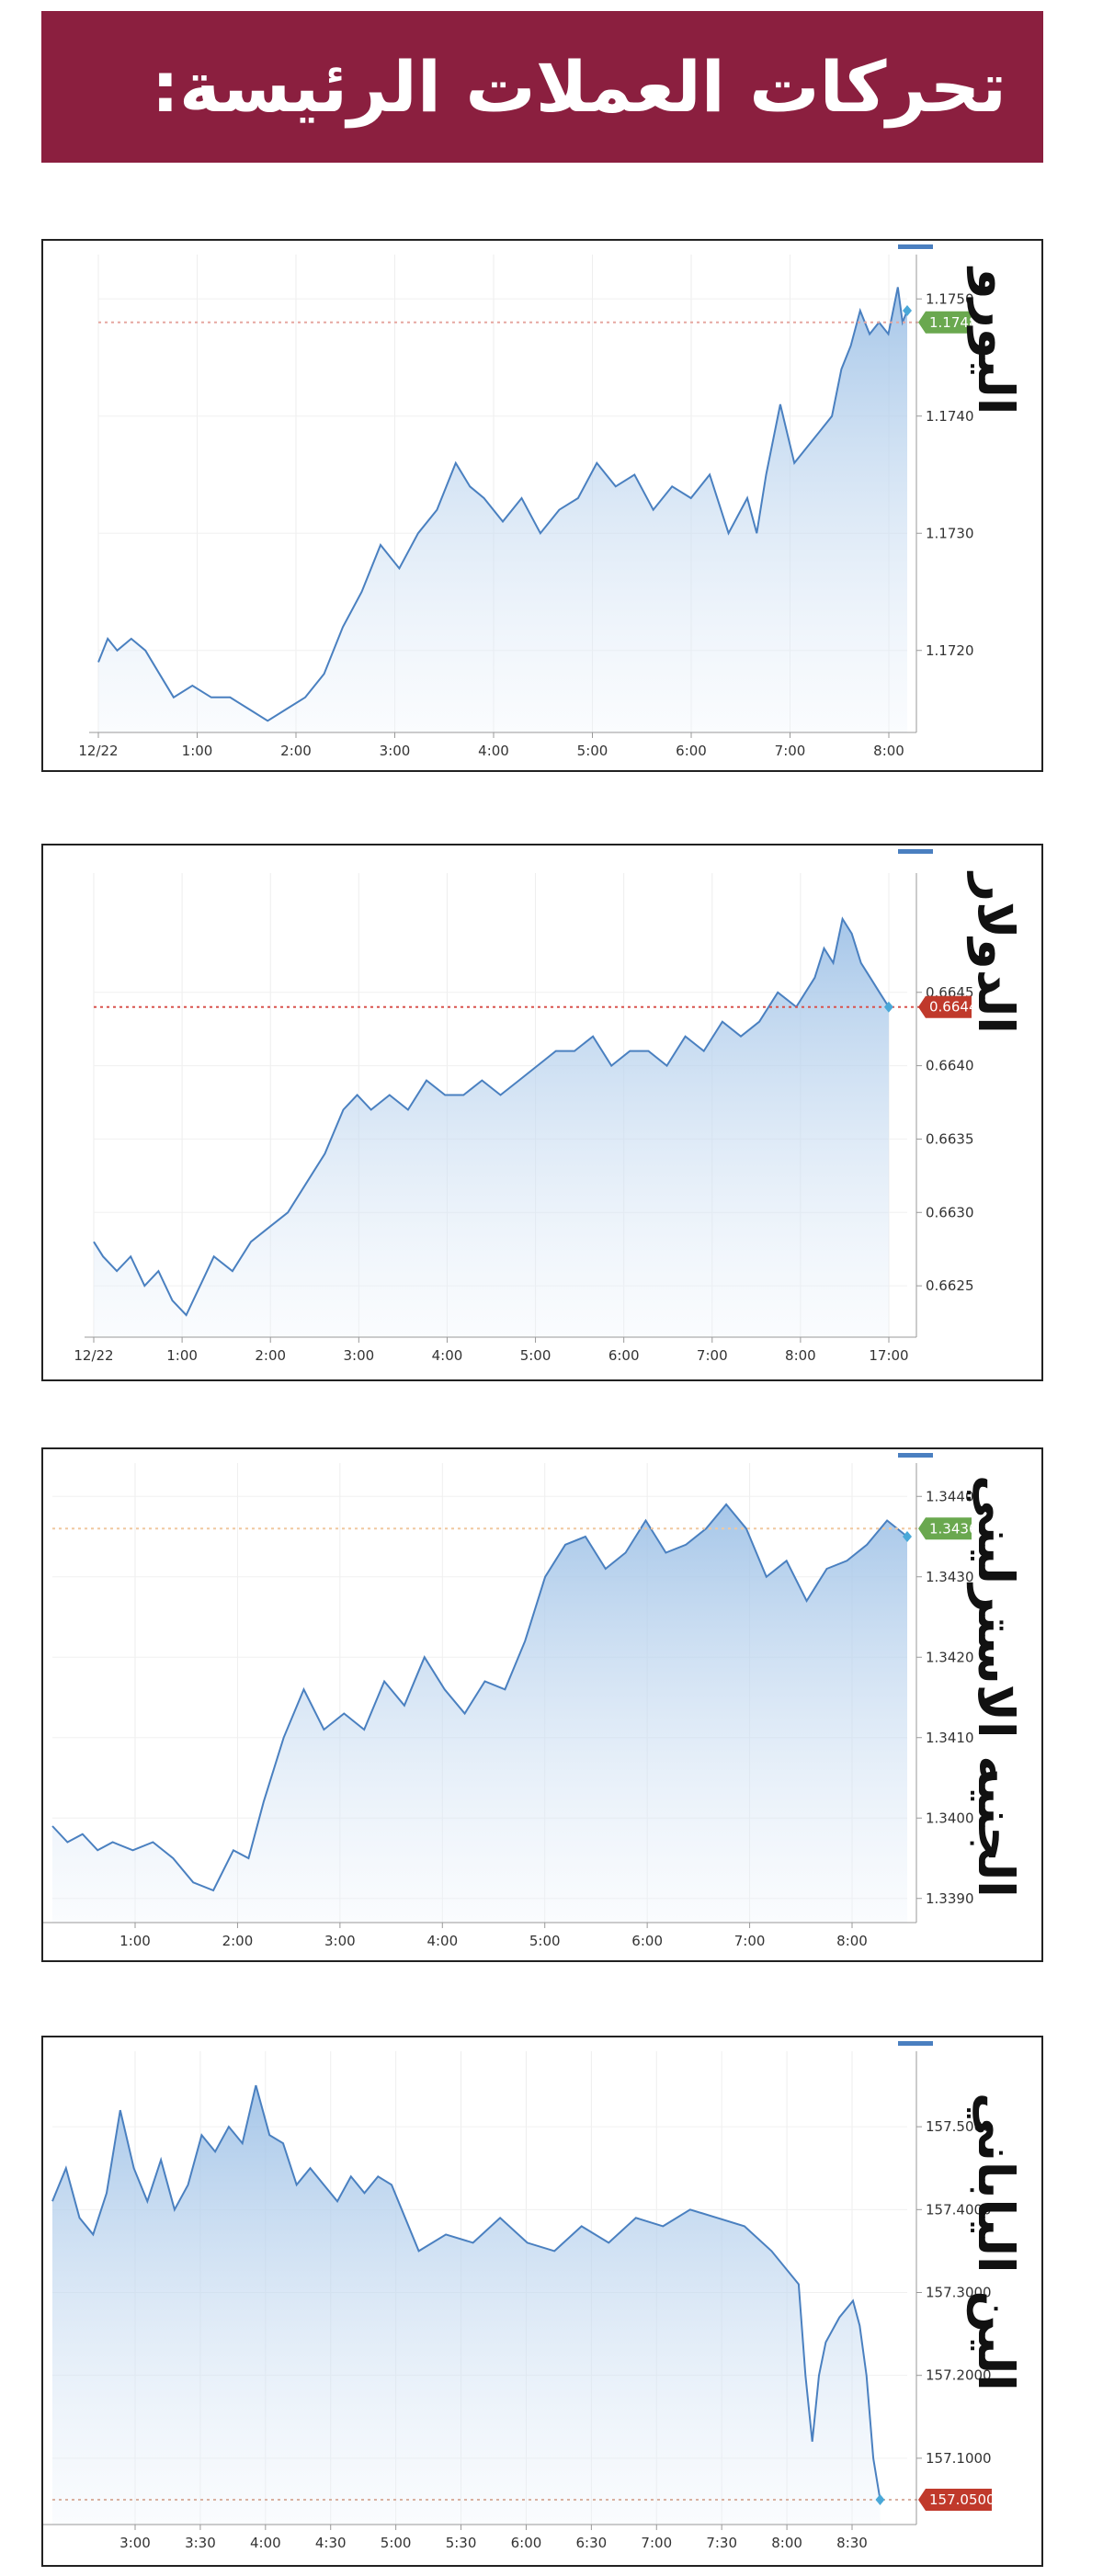 Image resolution: width=1103 pixels, height=2576 pixels. What do you see at coordinates (950, 416) in the screenshot?
I see `y-tick-label: 1.1740` at bounding box center [950, 416].